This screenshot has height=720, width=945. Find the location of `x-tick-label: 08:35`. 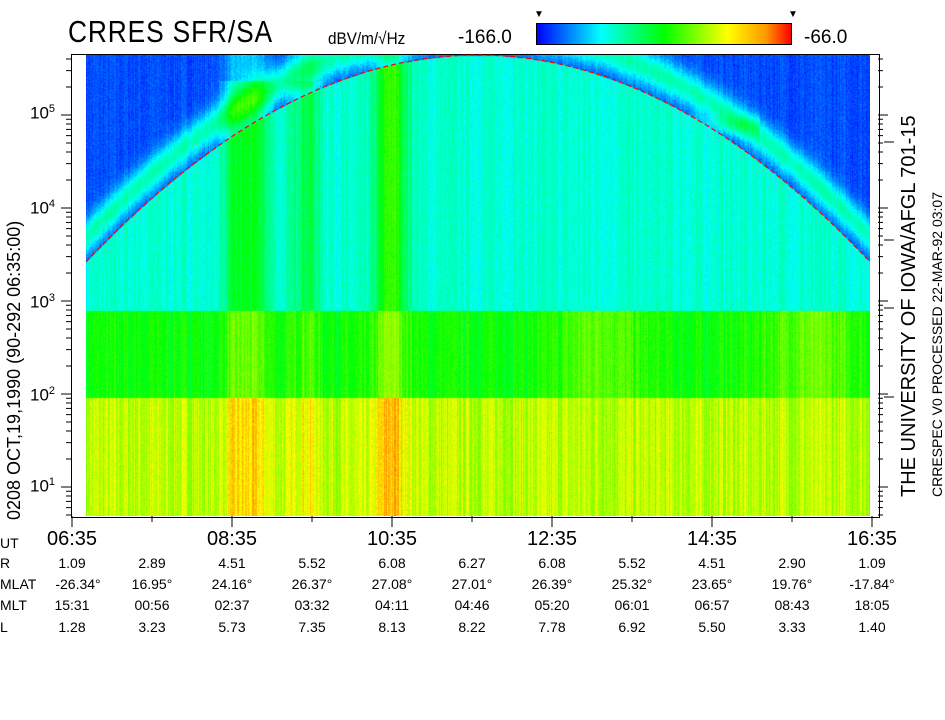

x-tick-label: 08:35 is located at coordinates (232, 539).